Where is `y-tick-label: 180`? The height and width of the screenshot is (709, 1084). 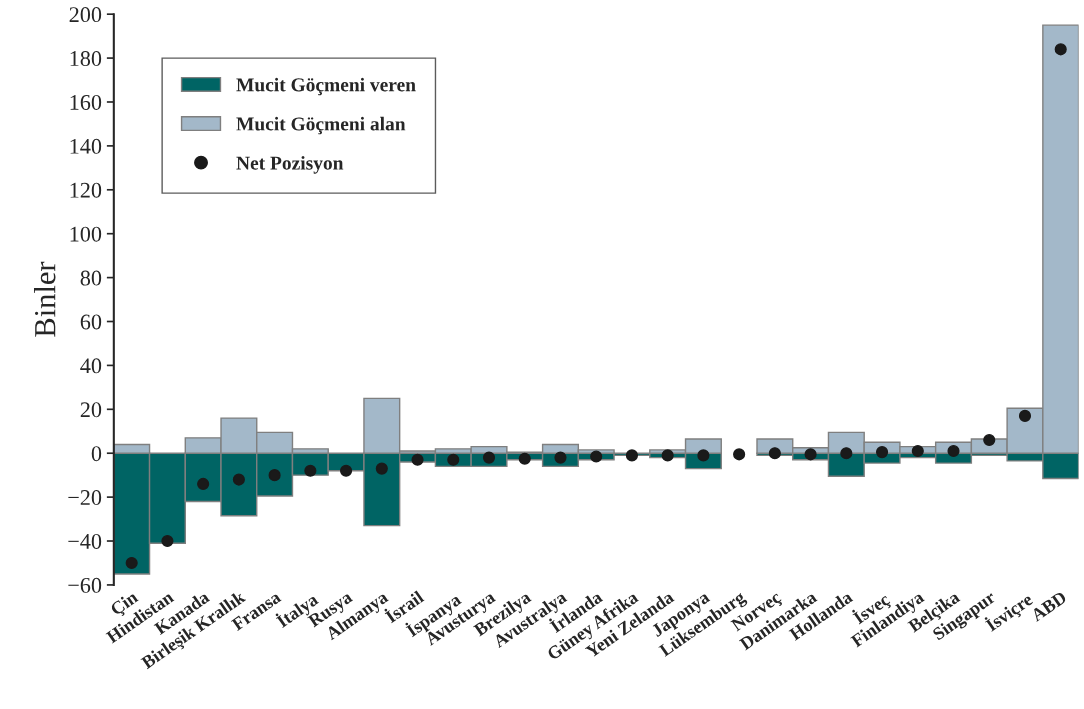 y-tick-label: 180 is located at coordinates (86, 59).